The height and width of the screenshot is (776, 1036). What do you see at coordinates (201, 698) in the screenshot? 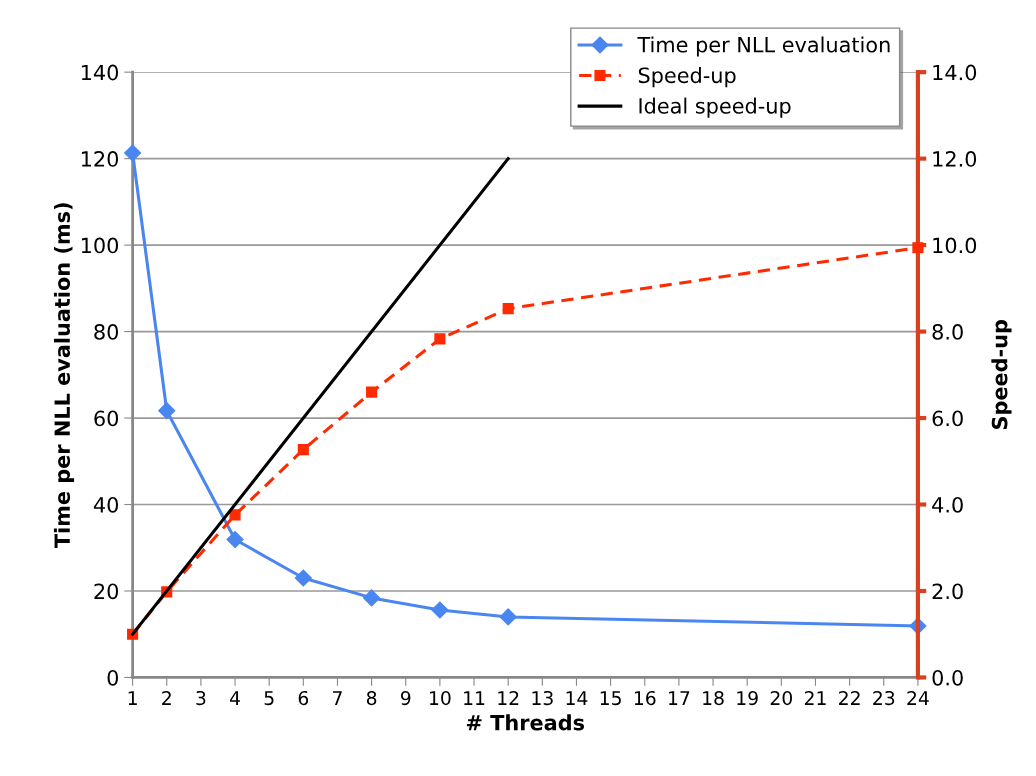
I see `x-tick-label: 3` at bounding box center [201, 698].